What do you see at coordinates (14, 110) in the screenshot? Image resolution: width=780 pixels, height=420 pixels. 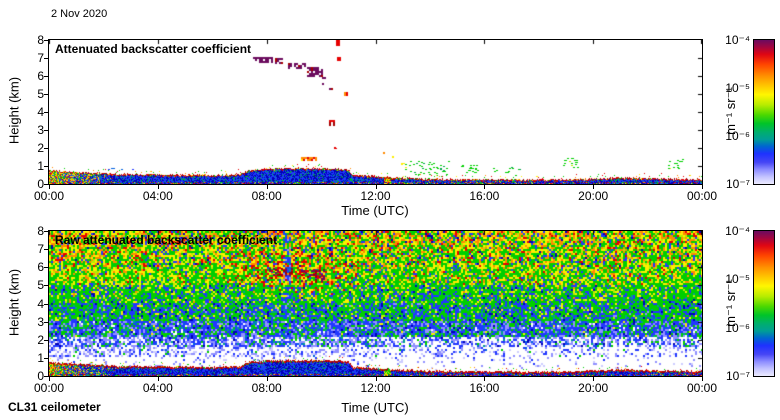 I see `height-axis-label-top: Height (km)` at bounding box center [14, 110].